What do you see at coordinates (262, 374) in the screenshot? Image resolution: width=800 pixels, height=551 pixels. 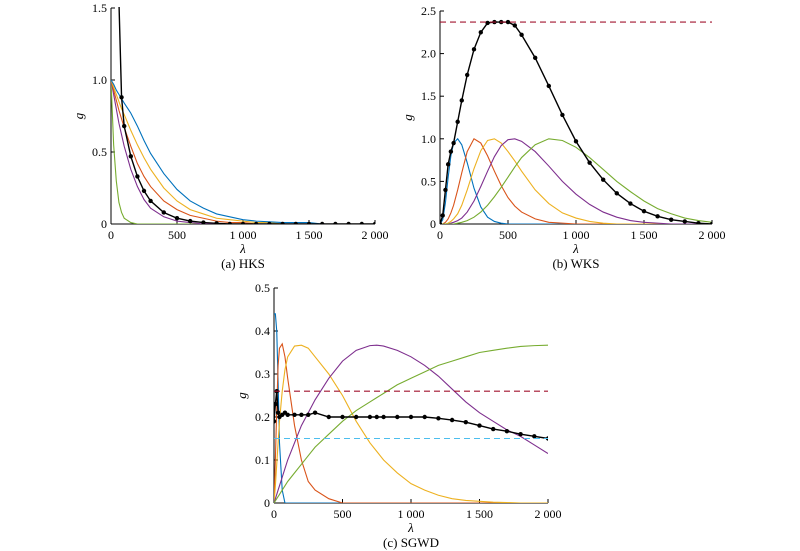 I see `y-tick-label: 0.3` at bounding box center [262, 374].